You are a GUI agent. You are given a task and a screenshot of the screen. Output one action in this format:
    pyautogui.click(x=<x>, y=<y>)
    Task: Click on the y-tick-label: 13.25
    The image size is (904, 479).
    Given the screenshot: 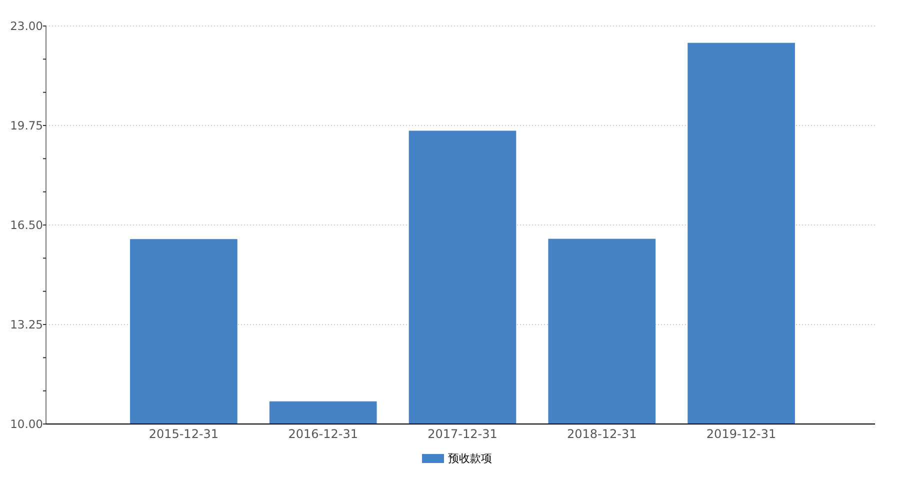 What is the action you would take?
    pyautogui.click(x=26, y=325)
    